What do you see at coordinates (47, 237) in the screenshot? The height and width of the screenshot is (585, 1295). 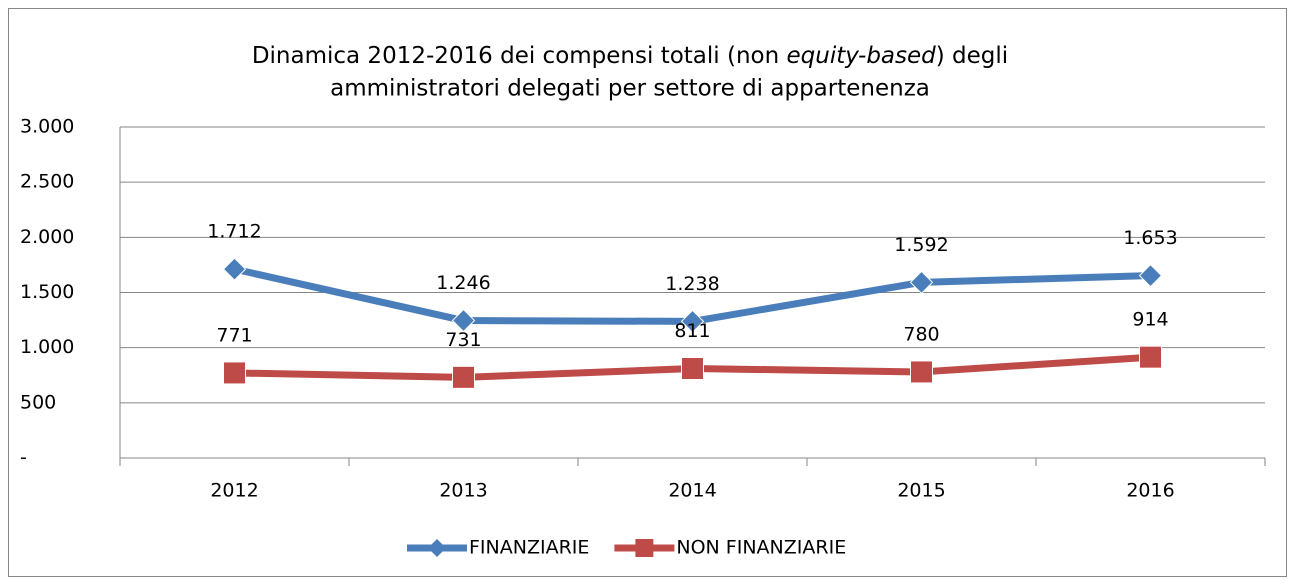 I see `y-tick-label: 2.000` at bounding box center [47, 237].